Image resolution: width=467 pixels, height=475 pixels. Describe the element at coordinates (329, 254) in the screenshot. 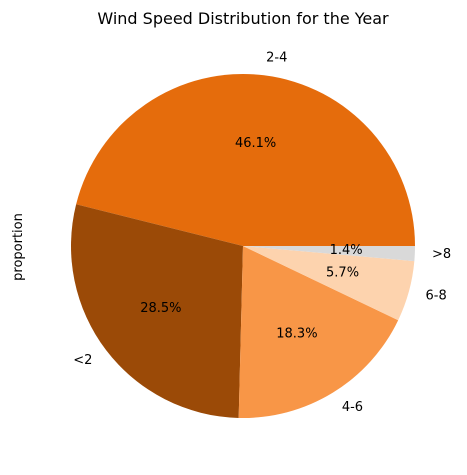

I see `pie-slice-gt8` at that location.